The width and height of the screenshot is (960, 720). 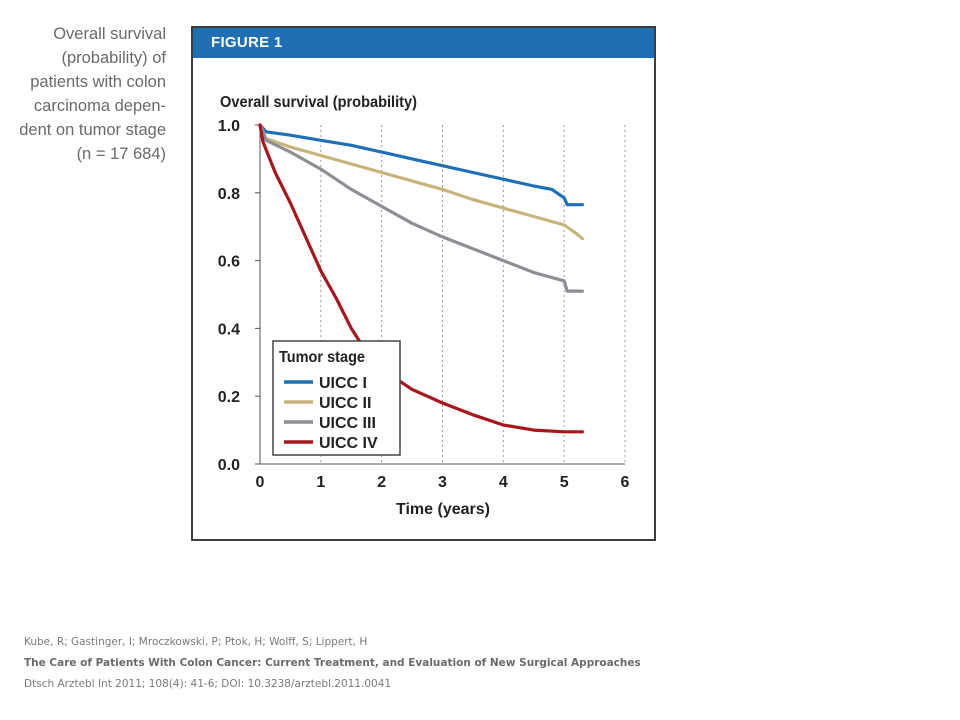 I want to click on caption-line: patients with colon, so click(x=98, y=82).